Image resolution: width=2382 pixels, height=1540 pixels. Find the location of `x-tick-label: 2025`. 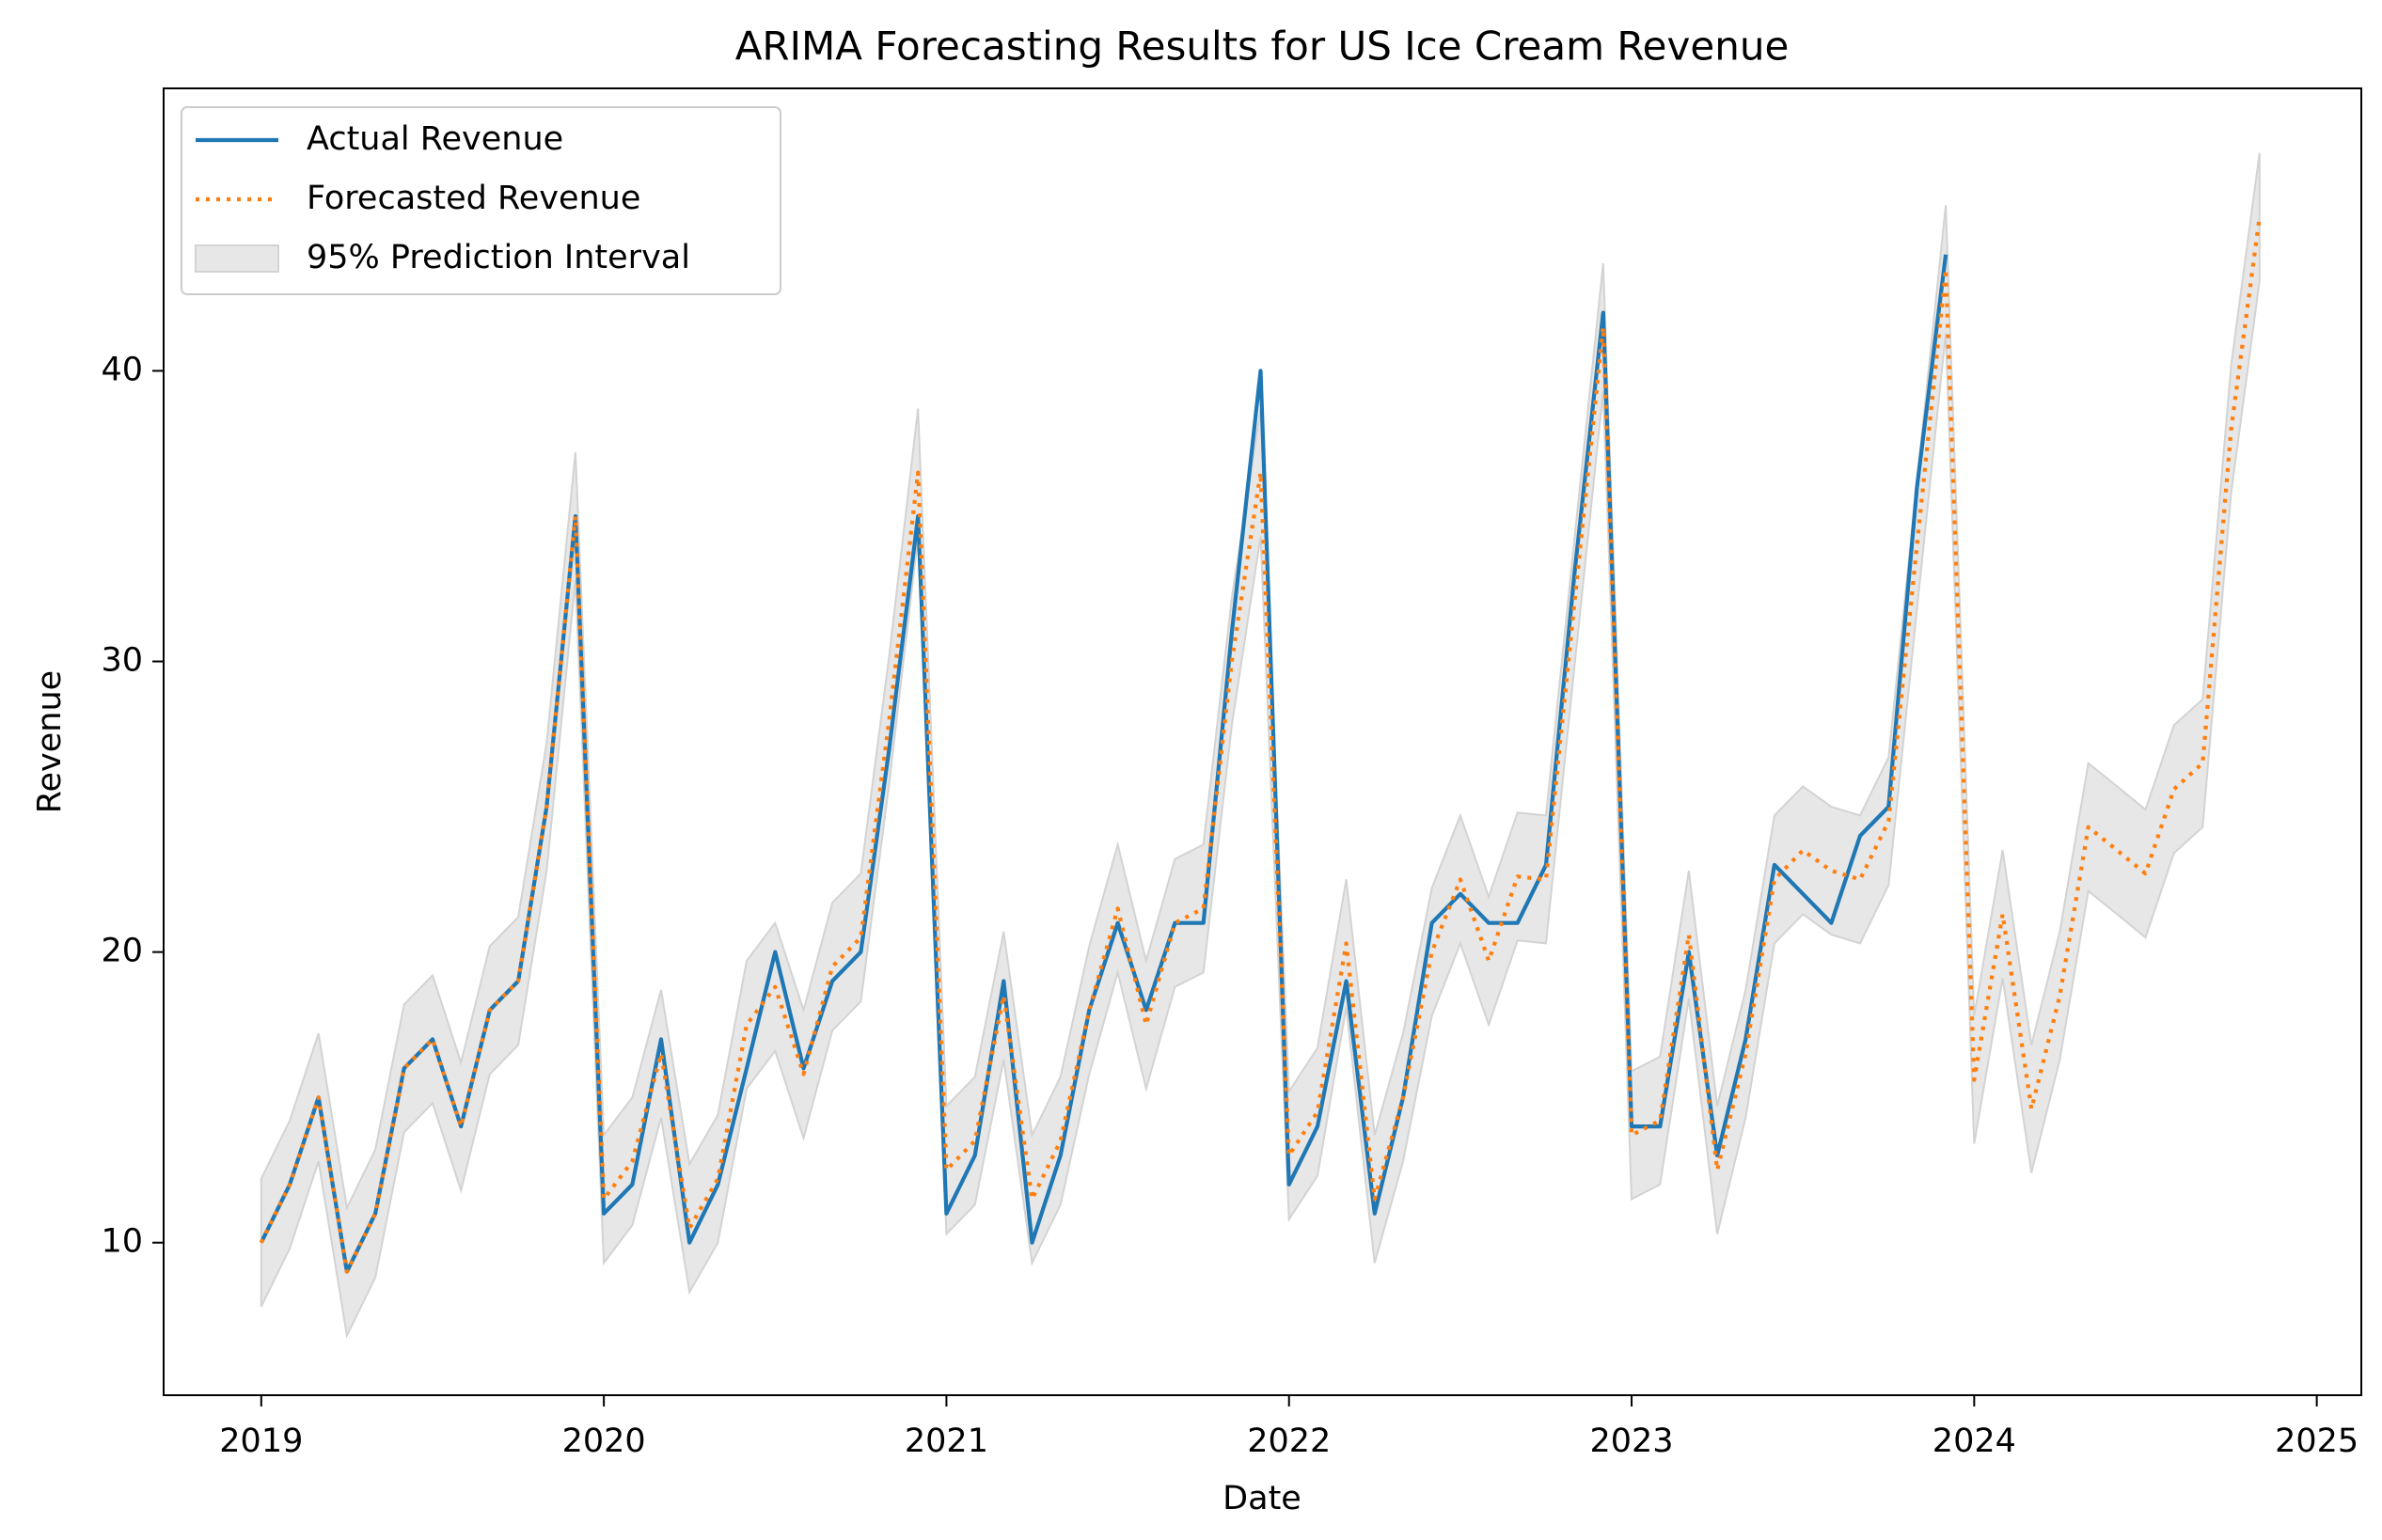

x-tick-label: 2025 is located at coordinates (2316, 1441).